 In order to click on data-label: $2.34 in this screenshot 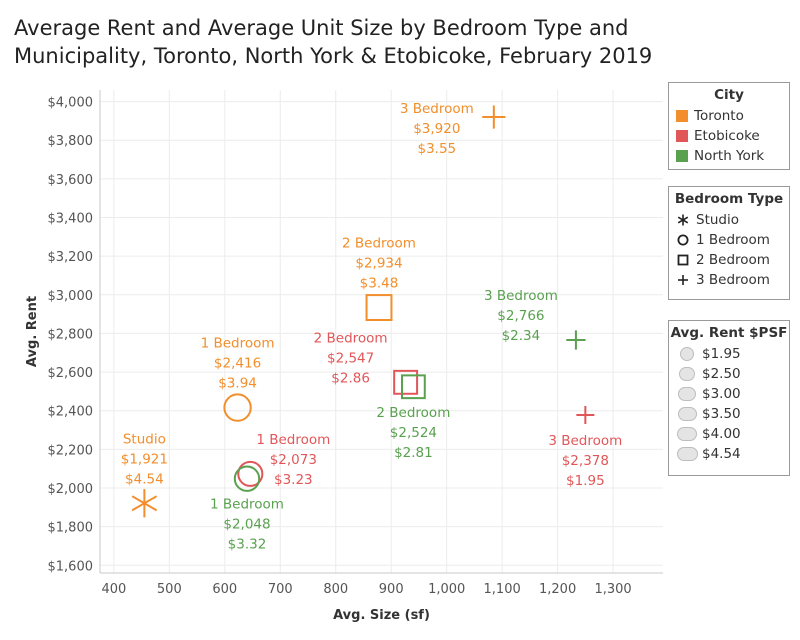, I will do `click(521, 336)`.